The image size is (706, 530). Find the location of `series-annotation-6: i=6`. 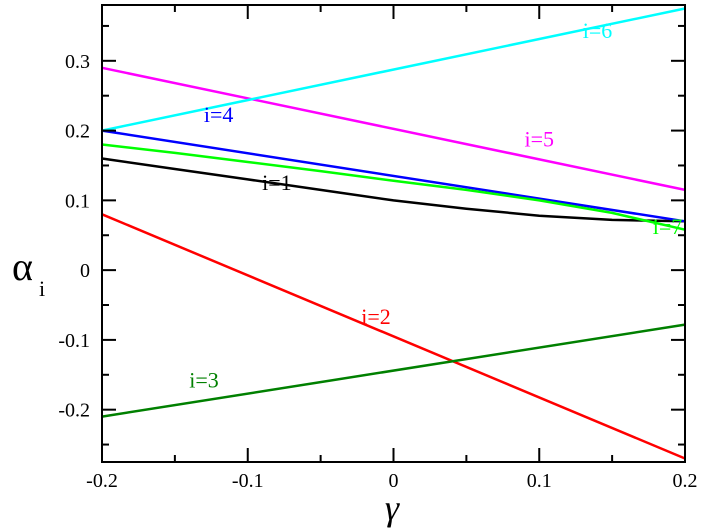

series-annotation-6: i=6 is located at coordinates (598, 30).